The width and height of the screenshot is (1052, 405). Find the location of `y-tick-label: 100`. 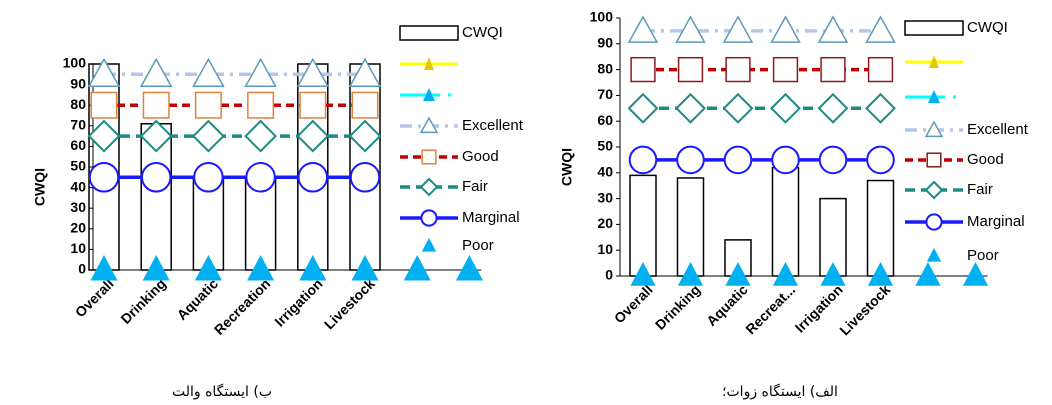

y-tick-label: 100 is located at coordinates (602, 17).